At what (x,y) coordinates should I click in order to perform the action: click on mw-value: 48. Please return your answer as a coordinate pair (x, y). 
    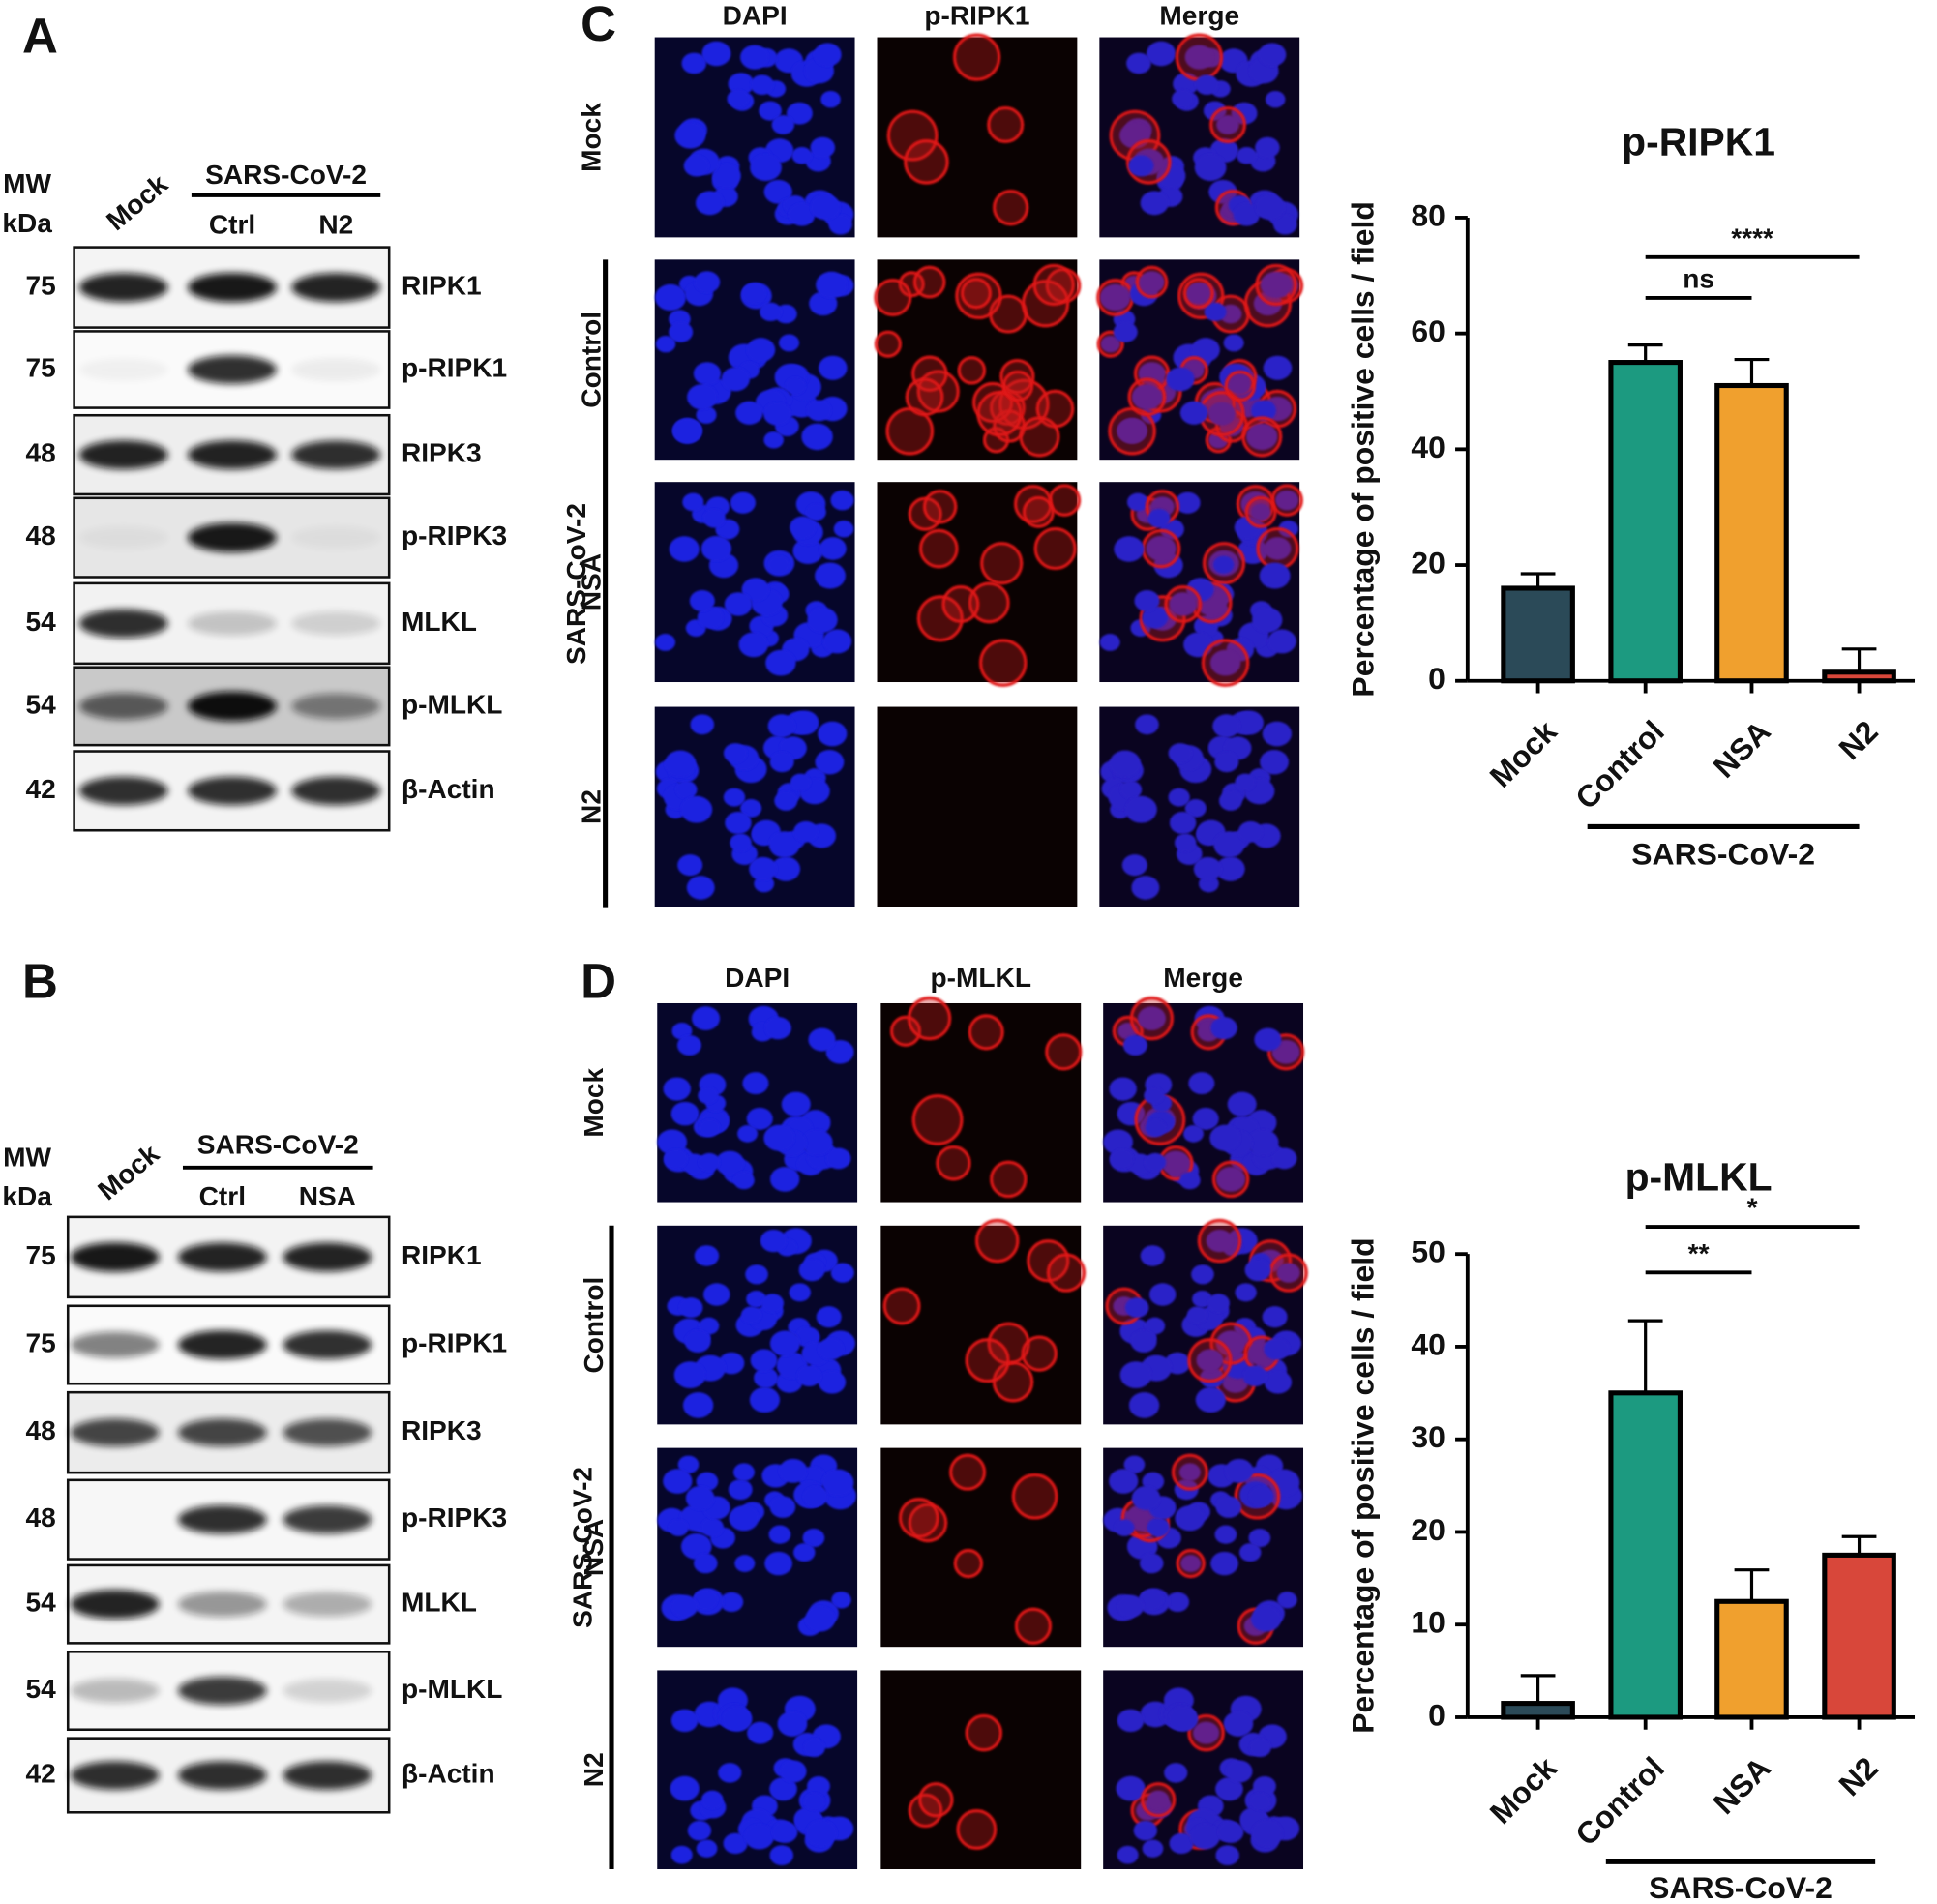
    Looking at the image, I should click on (41, 1430).